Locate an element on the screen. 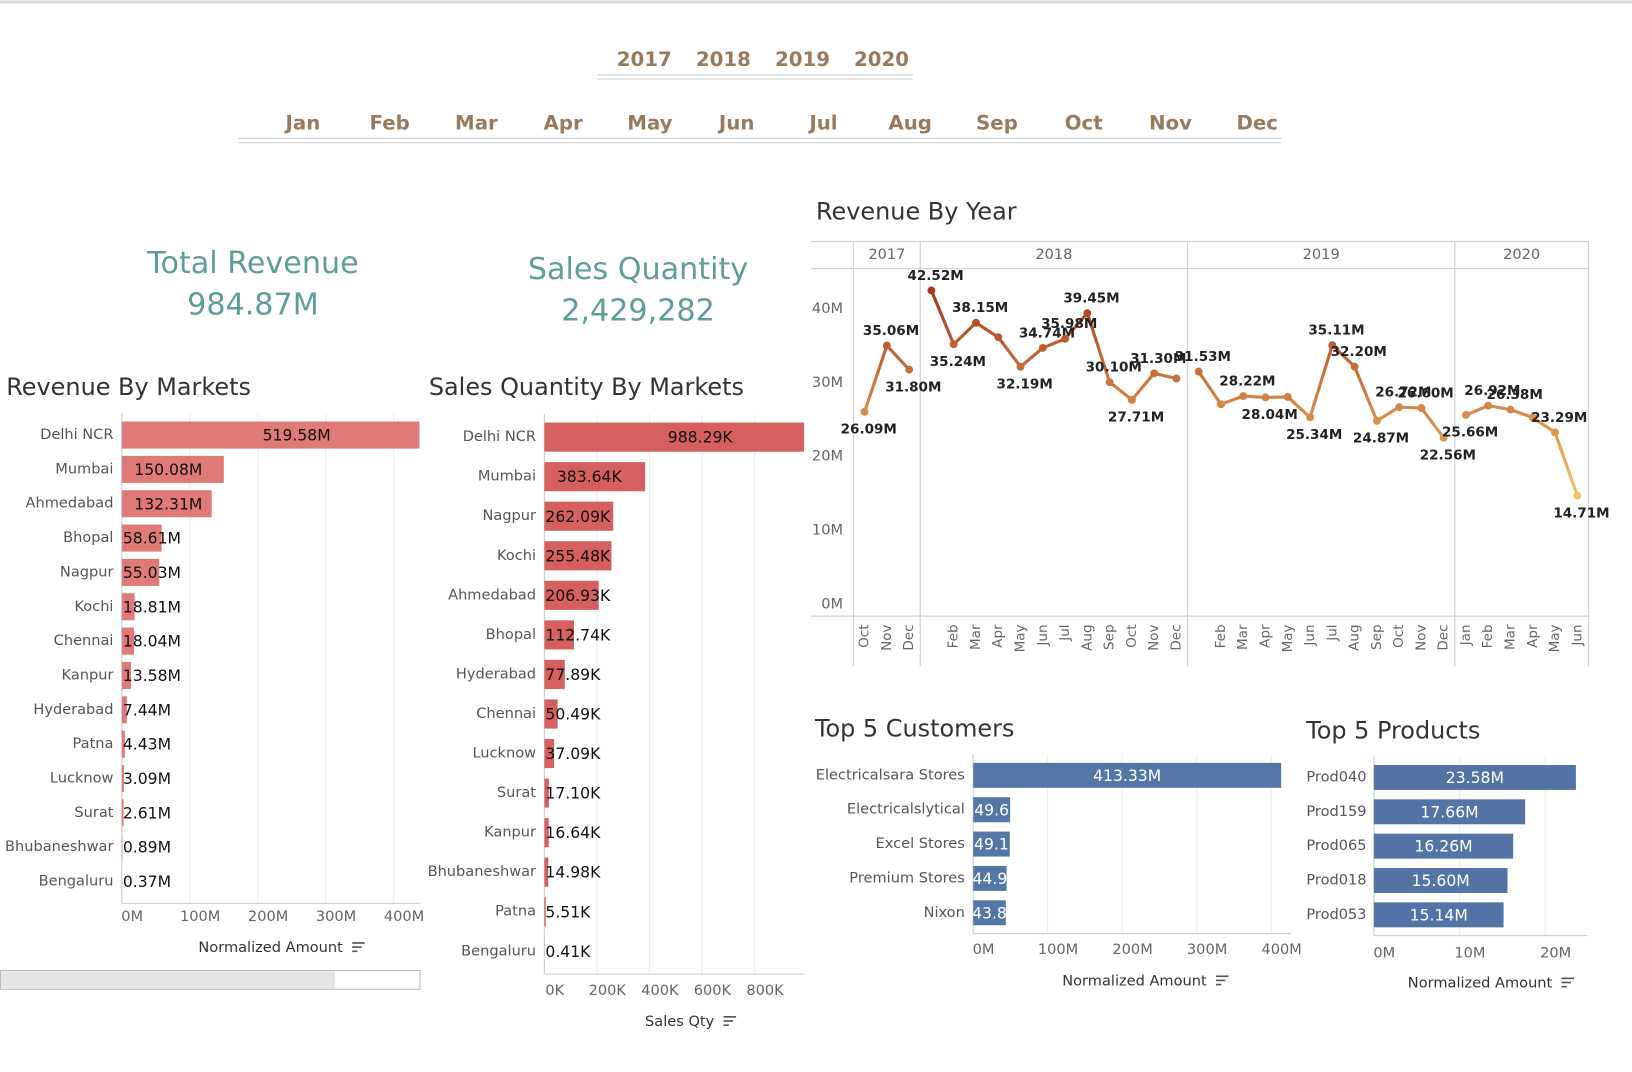 The image size is (1632, 1072). chart-title: Revenue By Year is located at coordinates (916, 211).